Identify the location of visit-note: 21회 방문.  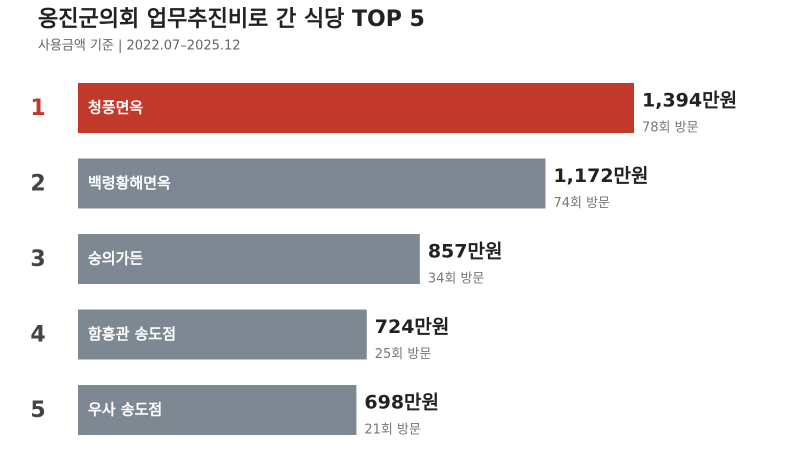
(392, 430).